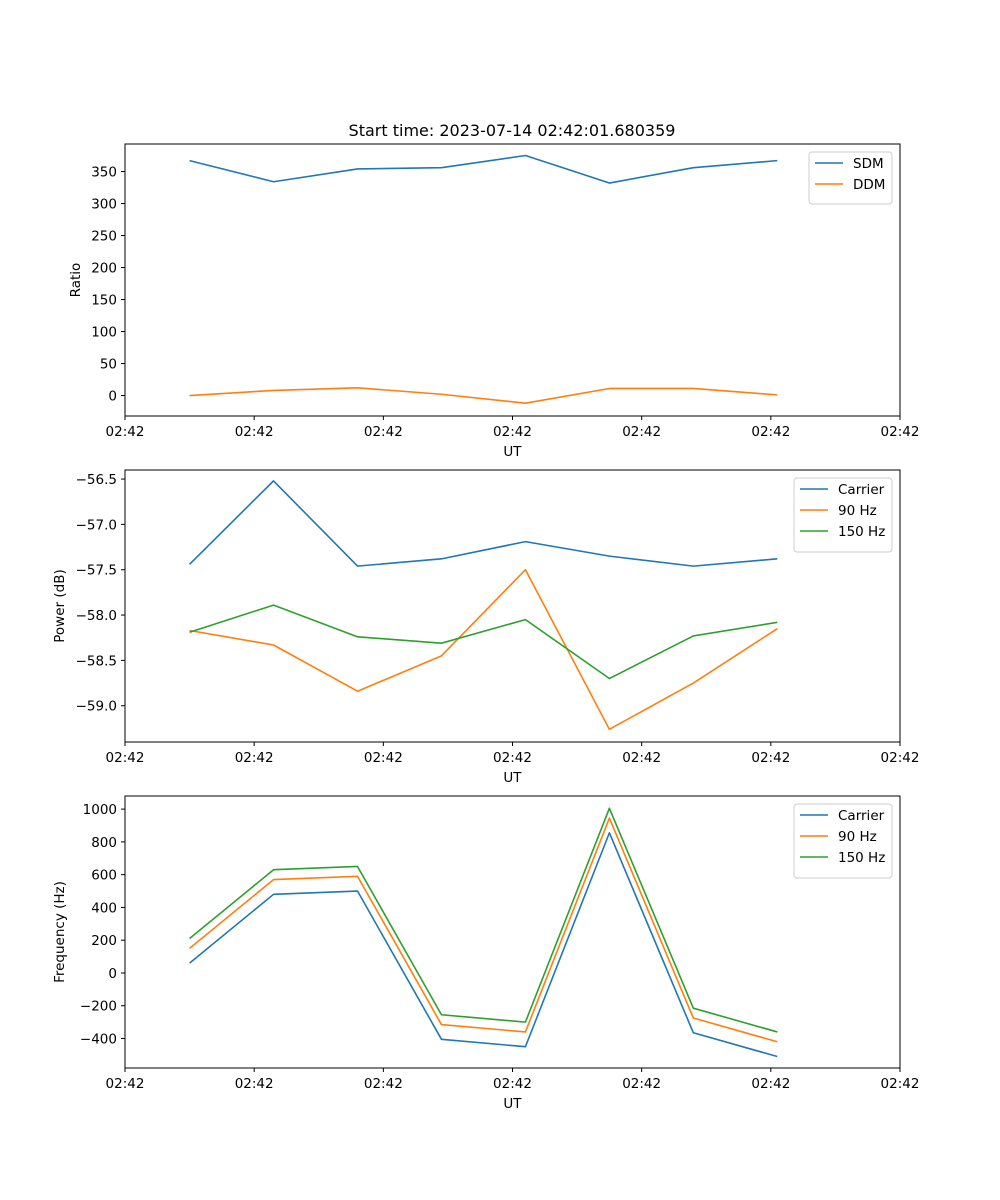 This screenshot has height=1200, width=1000. I want to click on series-line-ddm, so click(483, 396).